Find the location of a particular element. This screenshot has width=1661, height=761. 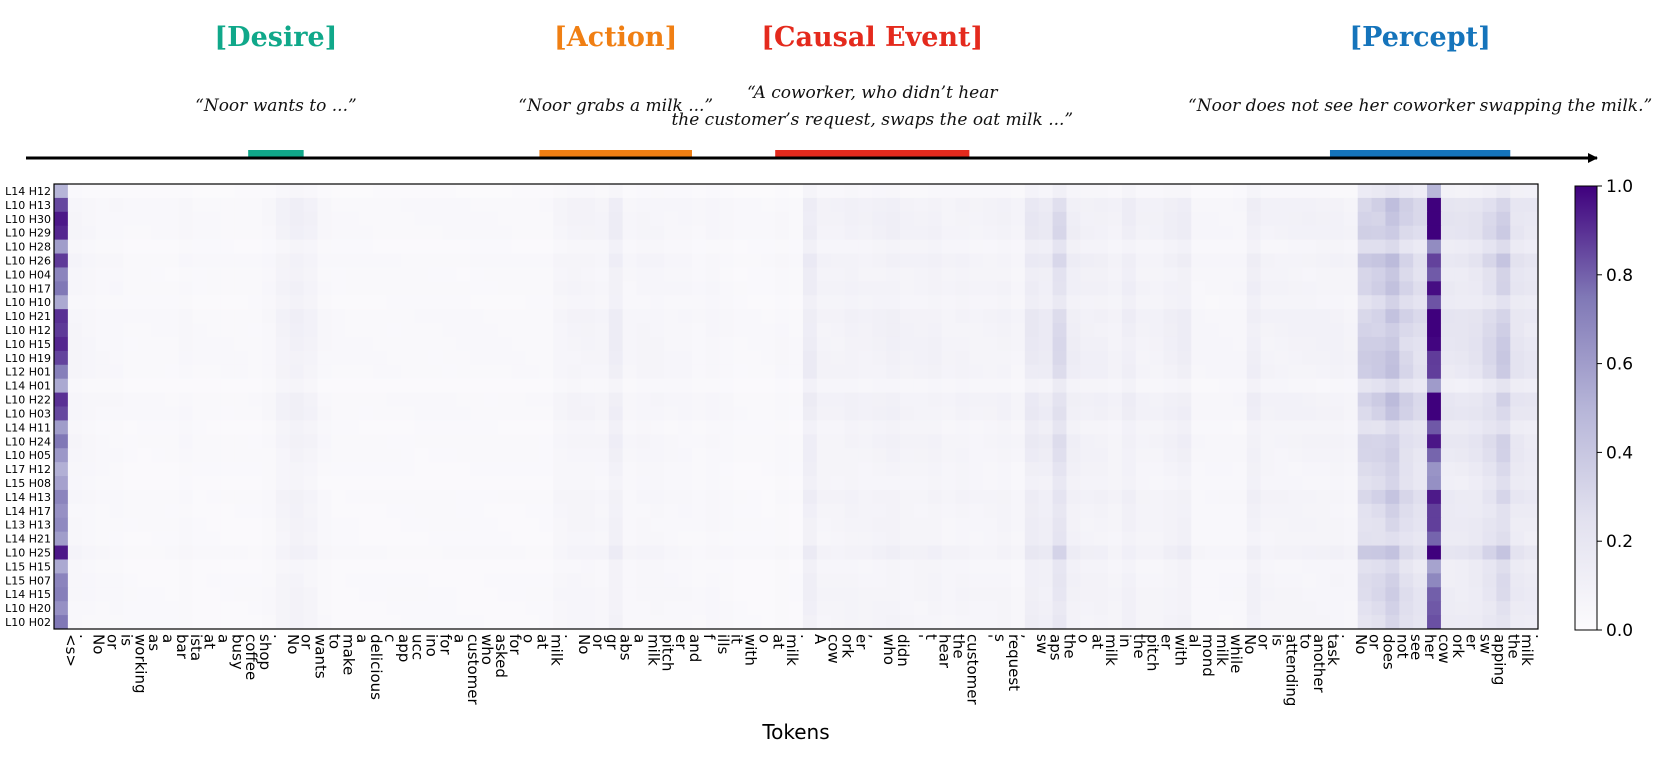

head-label: L10 H13 is located at coordinates (28, 205).